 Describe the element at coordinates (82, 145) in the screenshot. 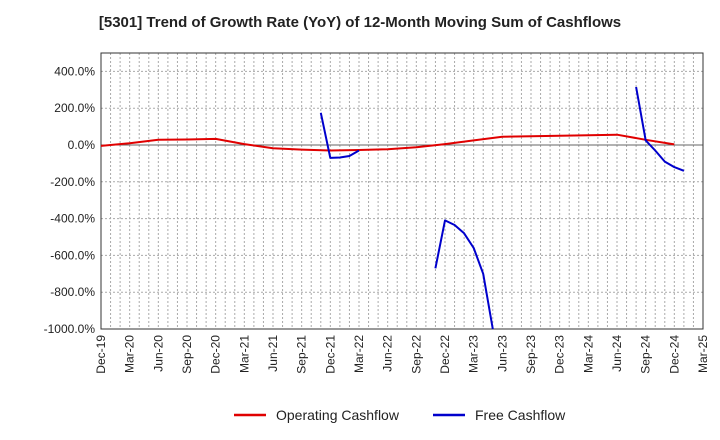

I see `y-tick-label: 0.0%` at that location.